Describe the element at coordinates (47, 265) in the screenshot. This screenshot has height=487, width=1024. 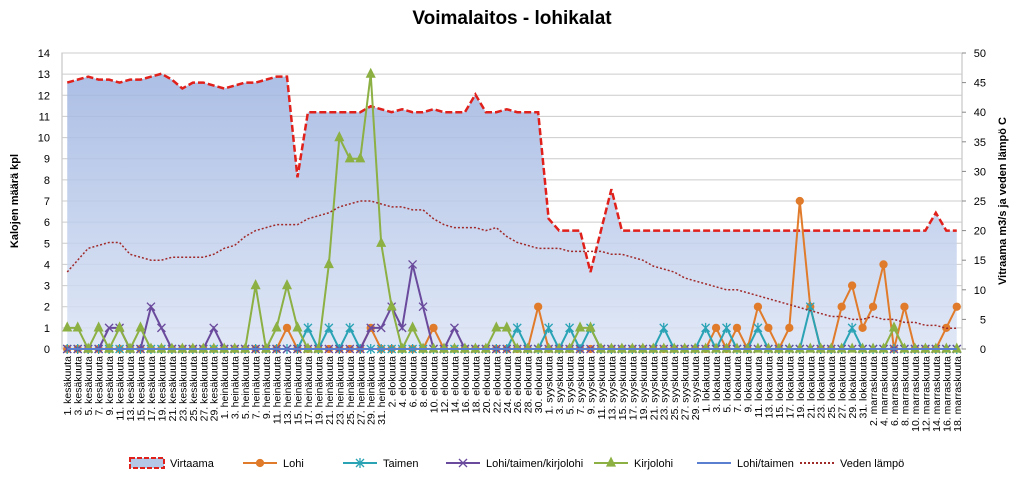
I see `y-tick-label: 4` at that location.